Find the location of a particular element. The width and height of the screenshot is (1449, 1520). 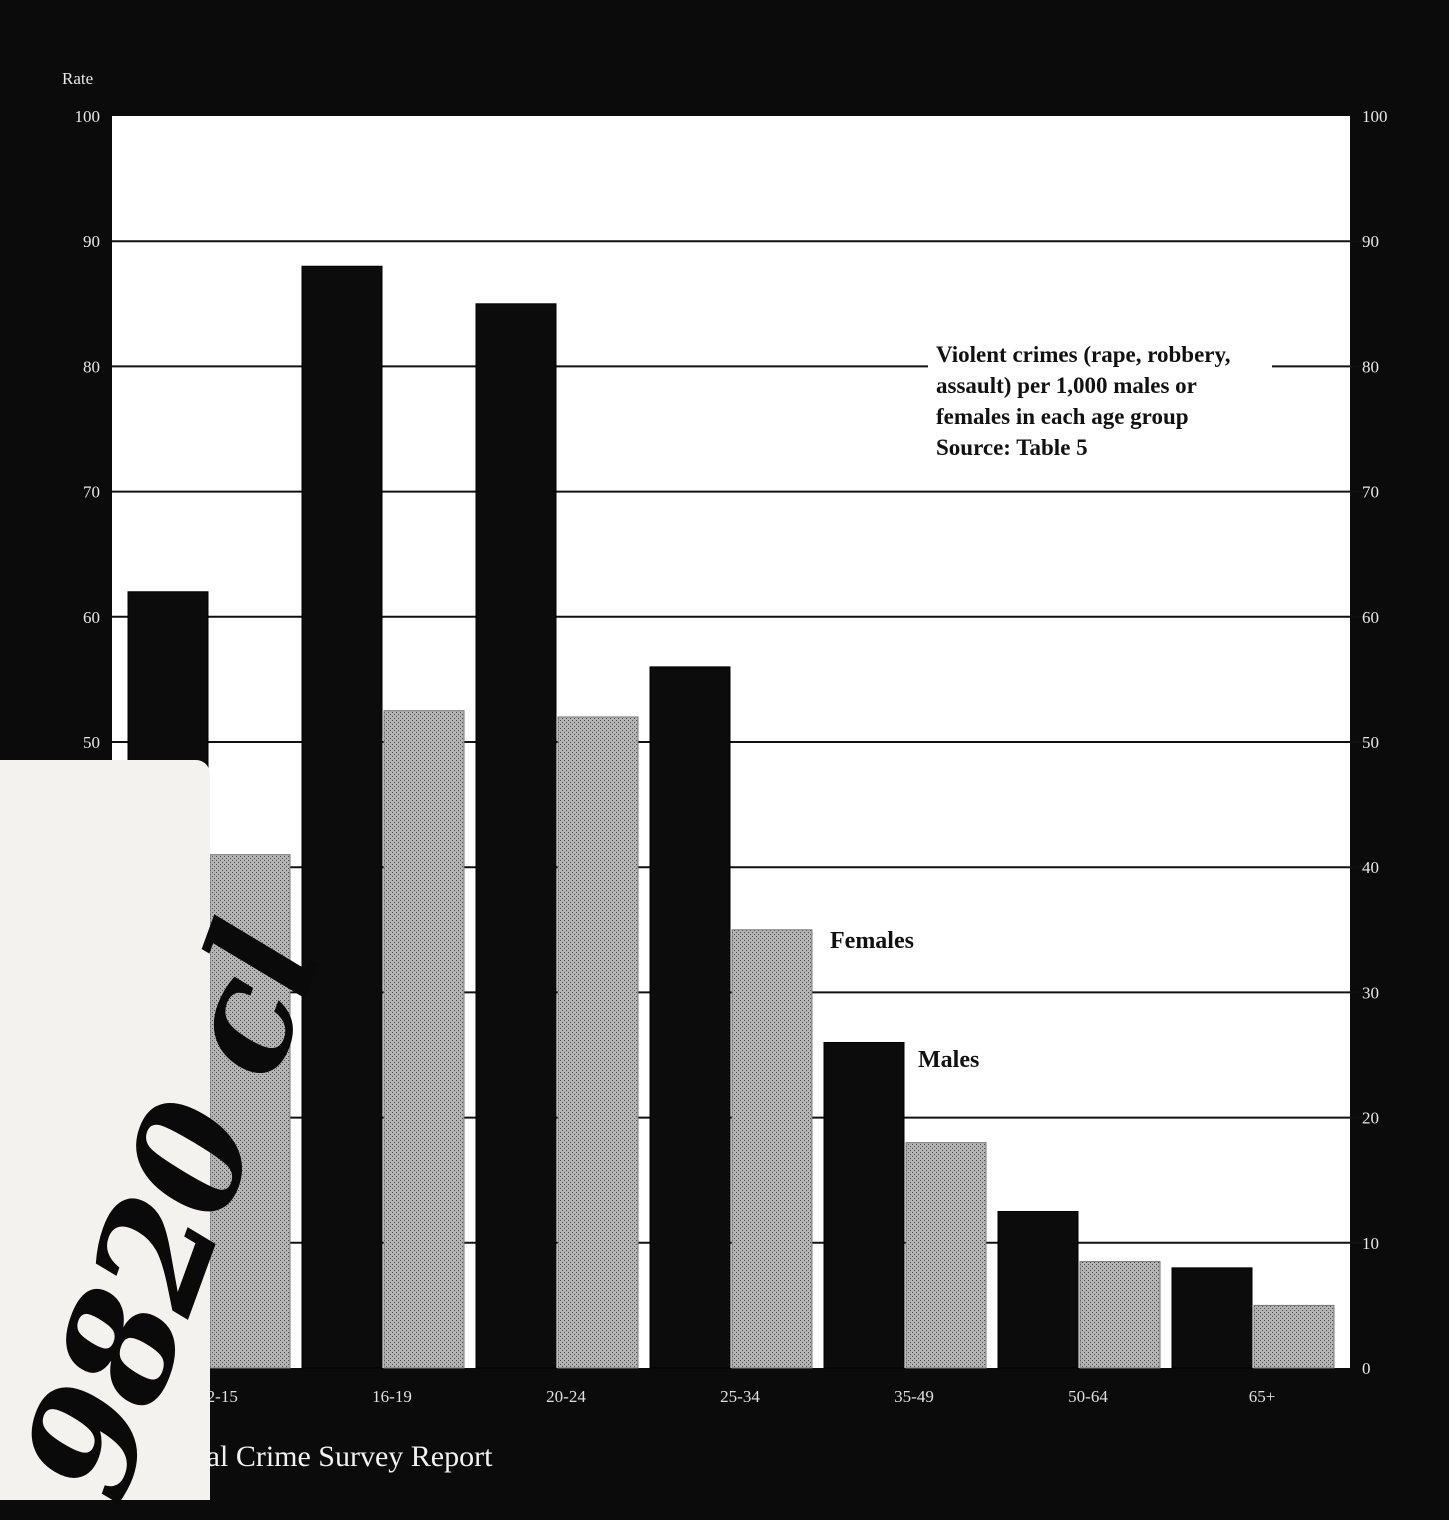

x-tick-label: 50-64 is located at coordinates (1088, 1396).